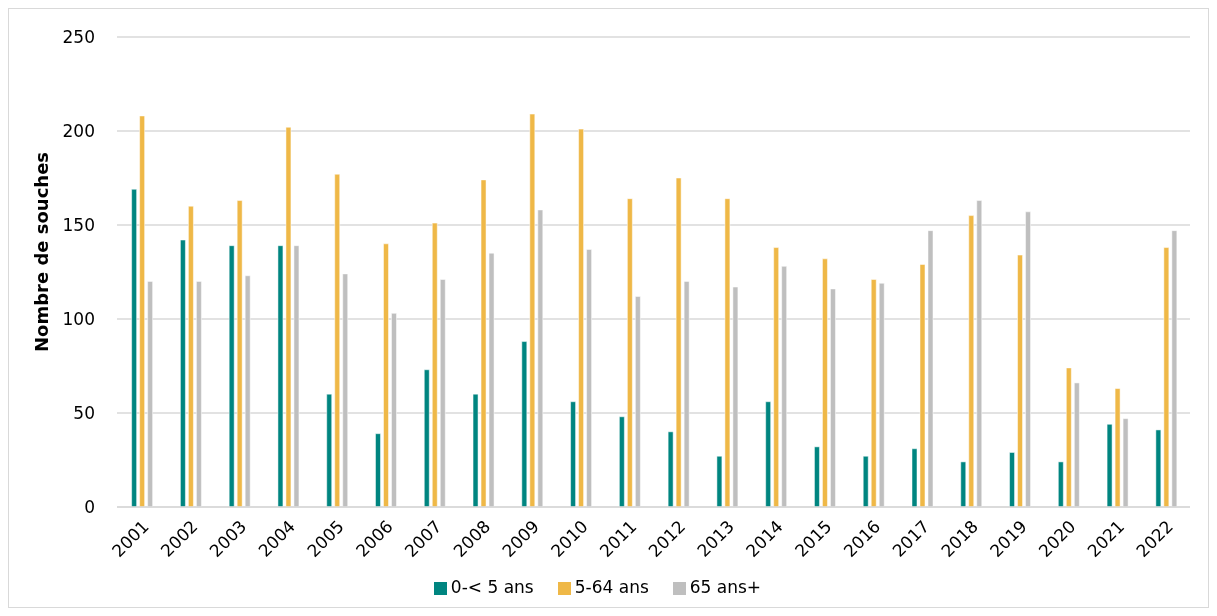 This screenshot has width=1217, height=616. Describe the element at coordinates (78, 37) in the screenshot. I see `y-tick-label: 250` at that location.